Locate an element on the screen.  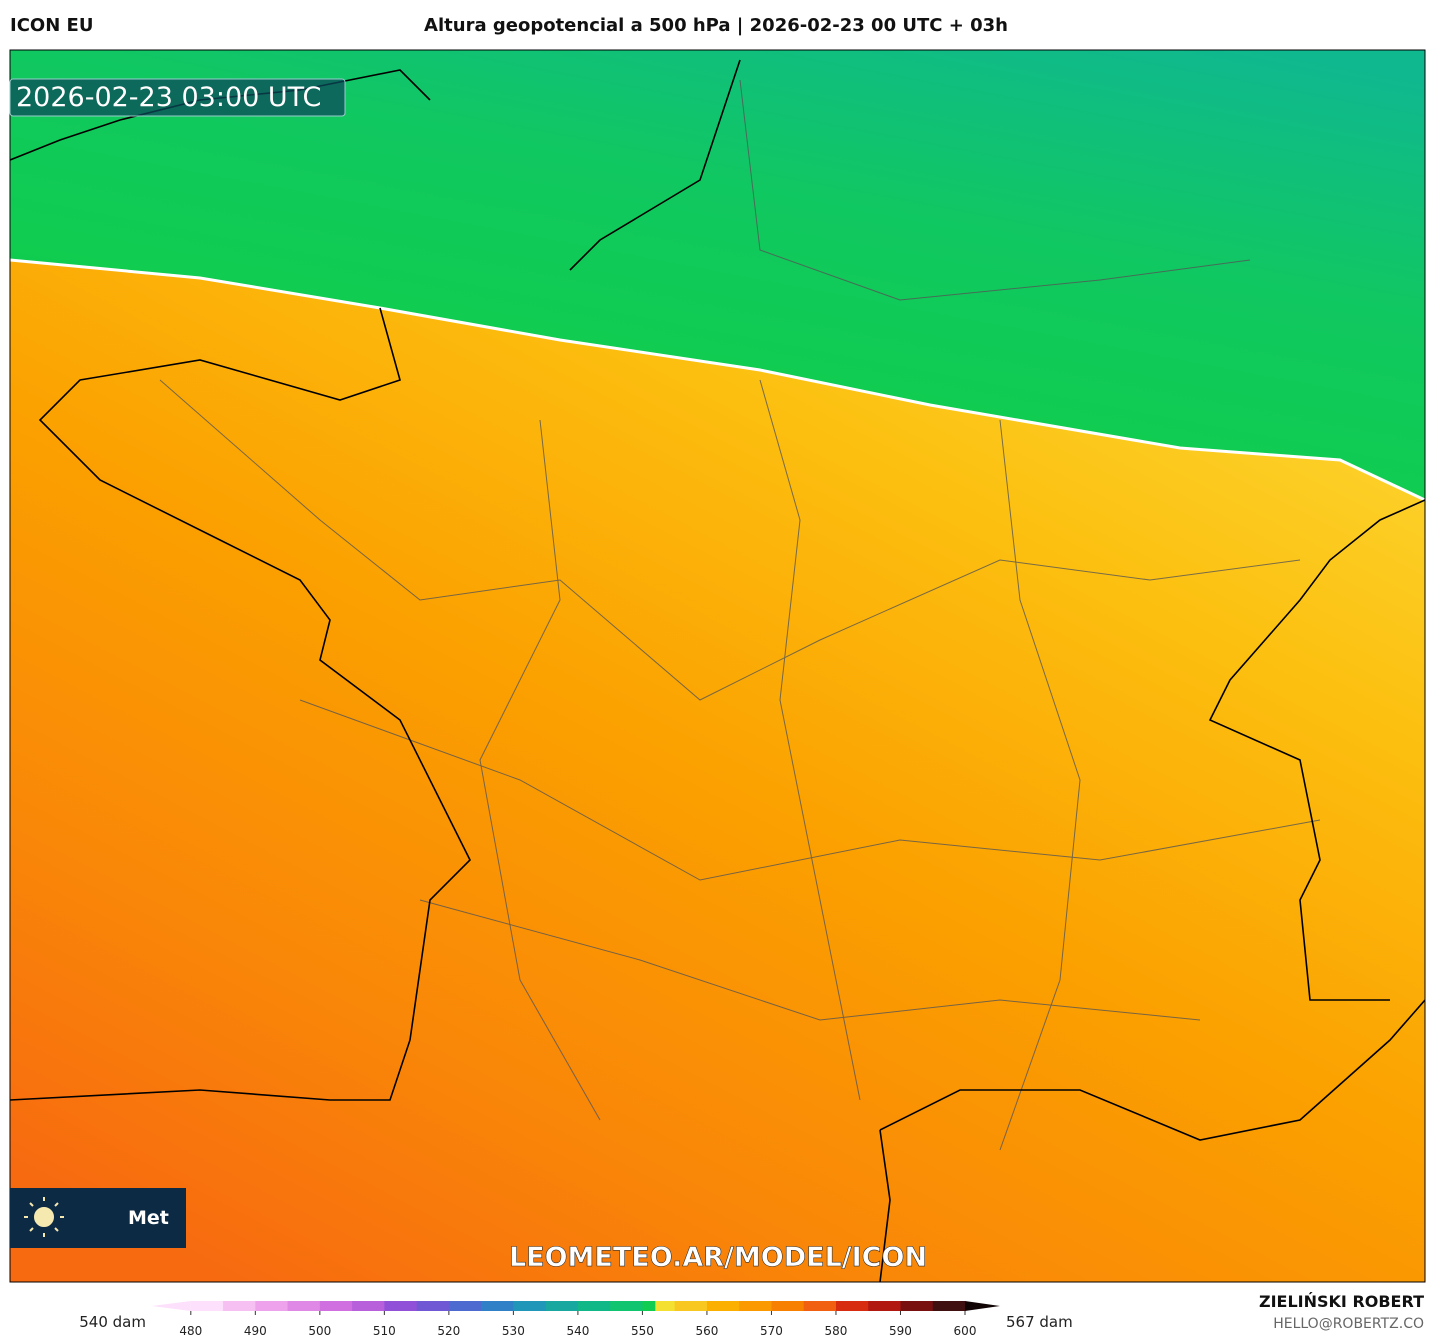
logo-sun is located at coordinates (44, 1217).